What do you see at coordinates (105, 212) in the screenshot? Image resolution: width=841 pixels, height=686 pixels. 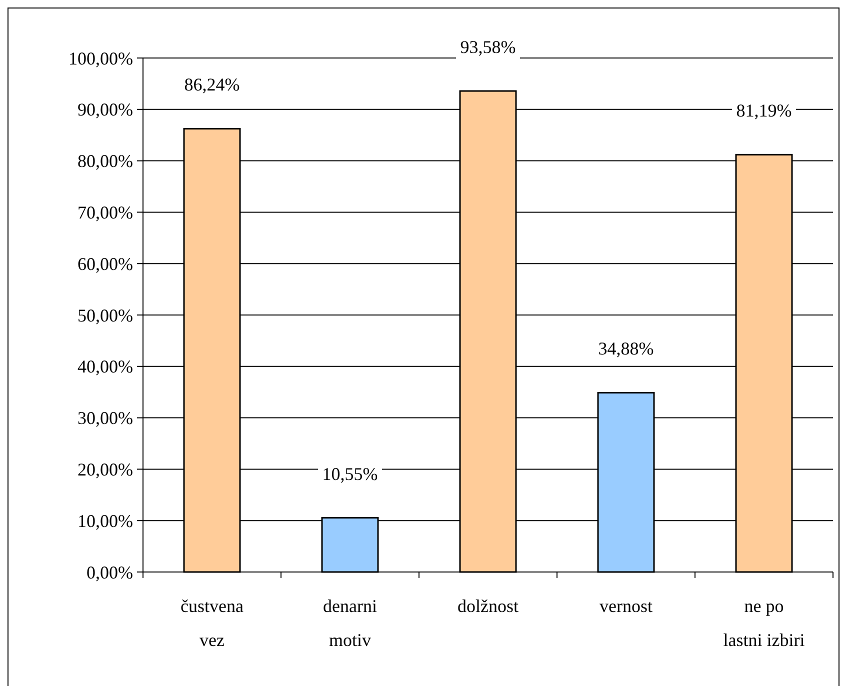 I see `y-tick-label: 70,00%` at bounding box center [105, 212].